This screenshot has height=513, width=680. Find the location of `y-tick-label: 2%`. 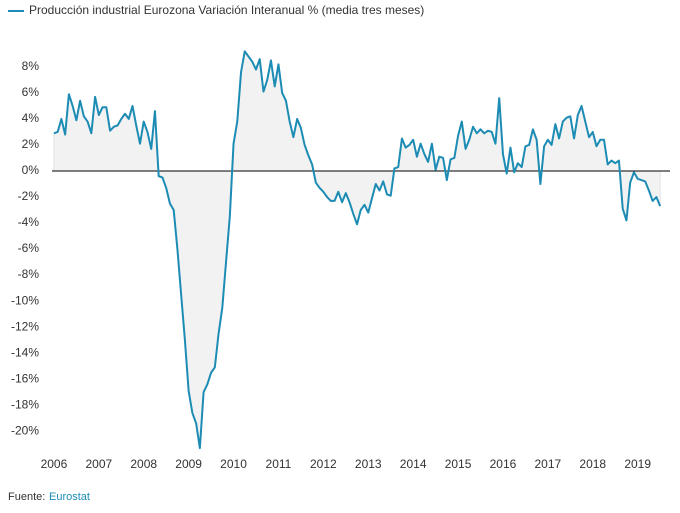

y-tick-label: 2% is located at coordinates (31, 144).